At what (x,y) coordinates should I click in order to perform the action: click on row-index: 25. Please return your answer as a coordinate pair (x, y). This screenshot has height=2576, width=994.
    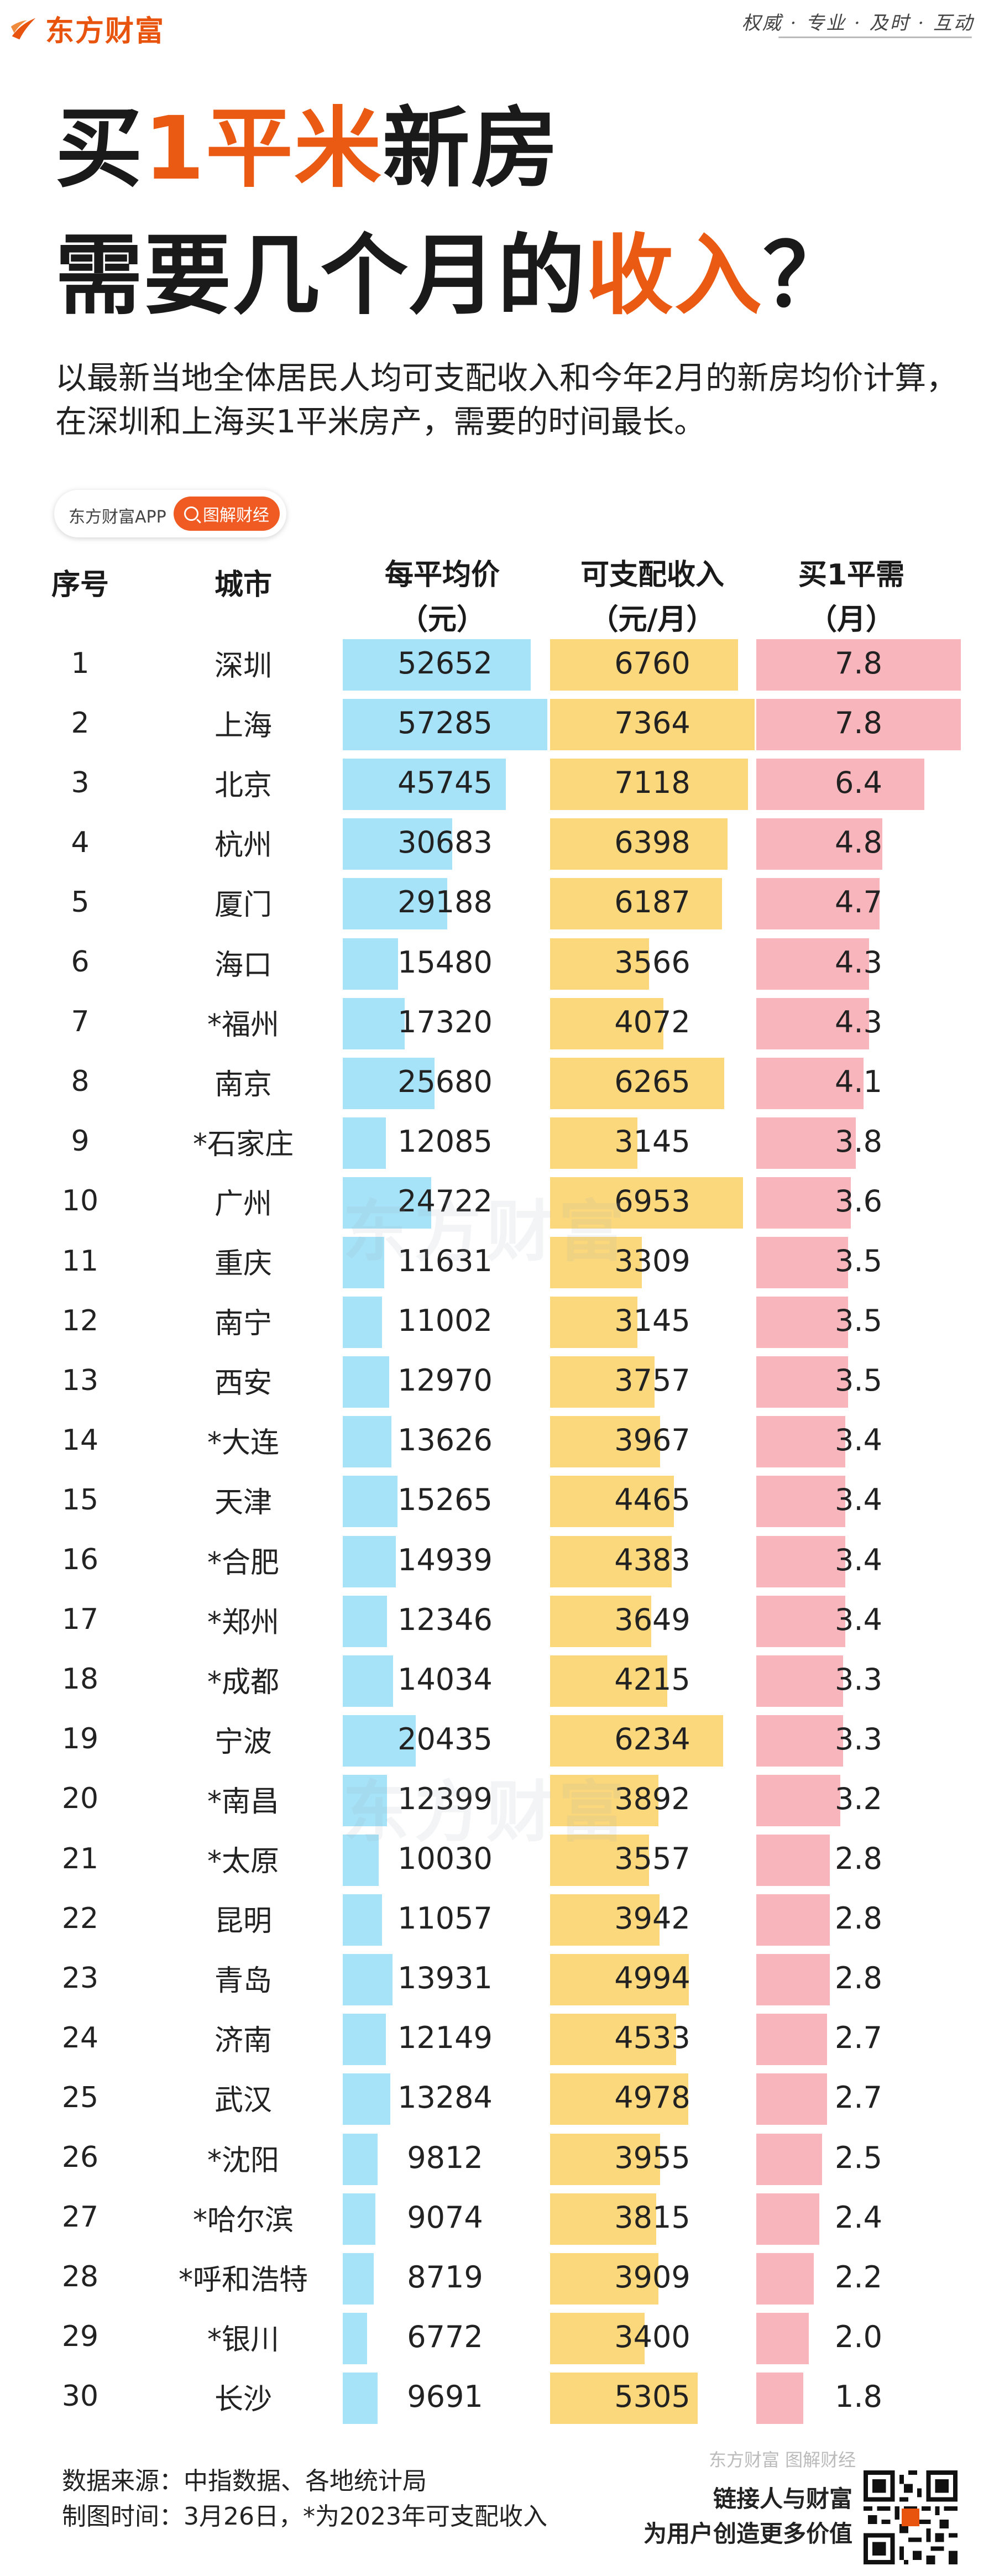
    Looking at the image, I should click on (80, 2097).